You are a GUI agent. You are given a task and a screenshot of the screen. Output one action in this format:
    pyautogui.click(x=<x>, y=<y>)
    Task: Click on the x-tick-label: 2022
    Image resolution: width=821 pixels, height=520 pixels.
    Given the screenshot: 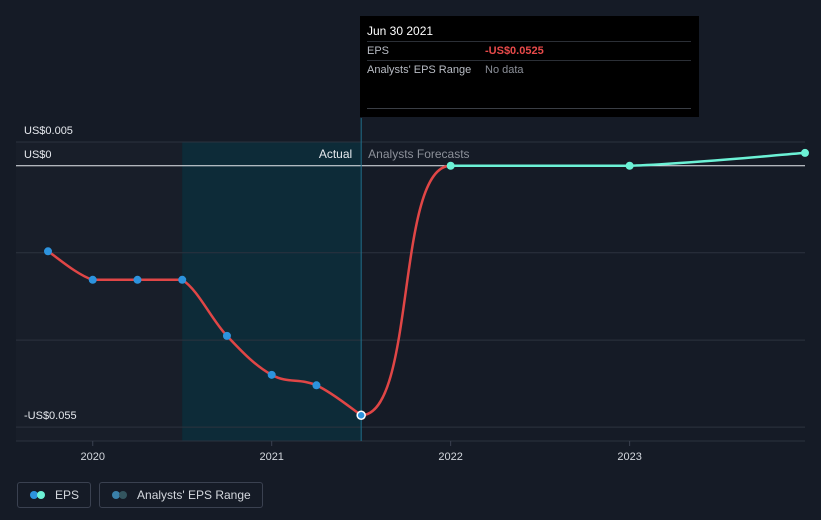 What is the action you would take?
    pyautogui.click(x=450, y=457)
    